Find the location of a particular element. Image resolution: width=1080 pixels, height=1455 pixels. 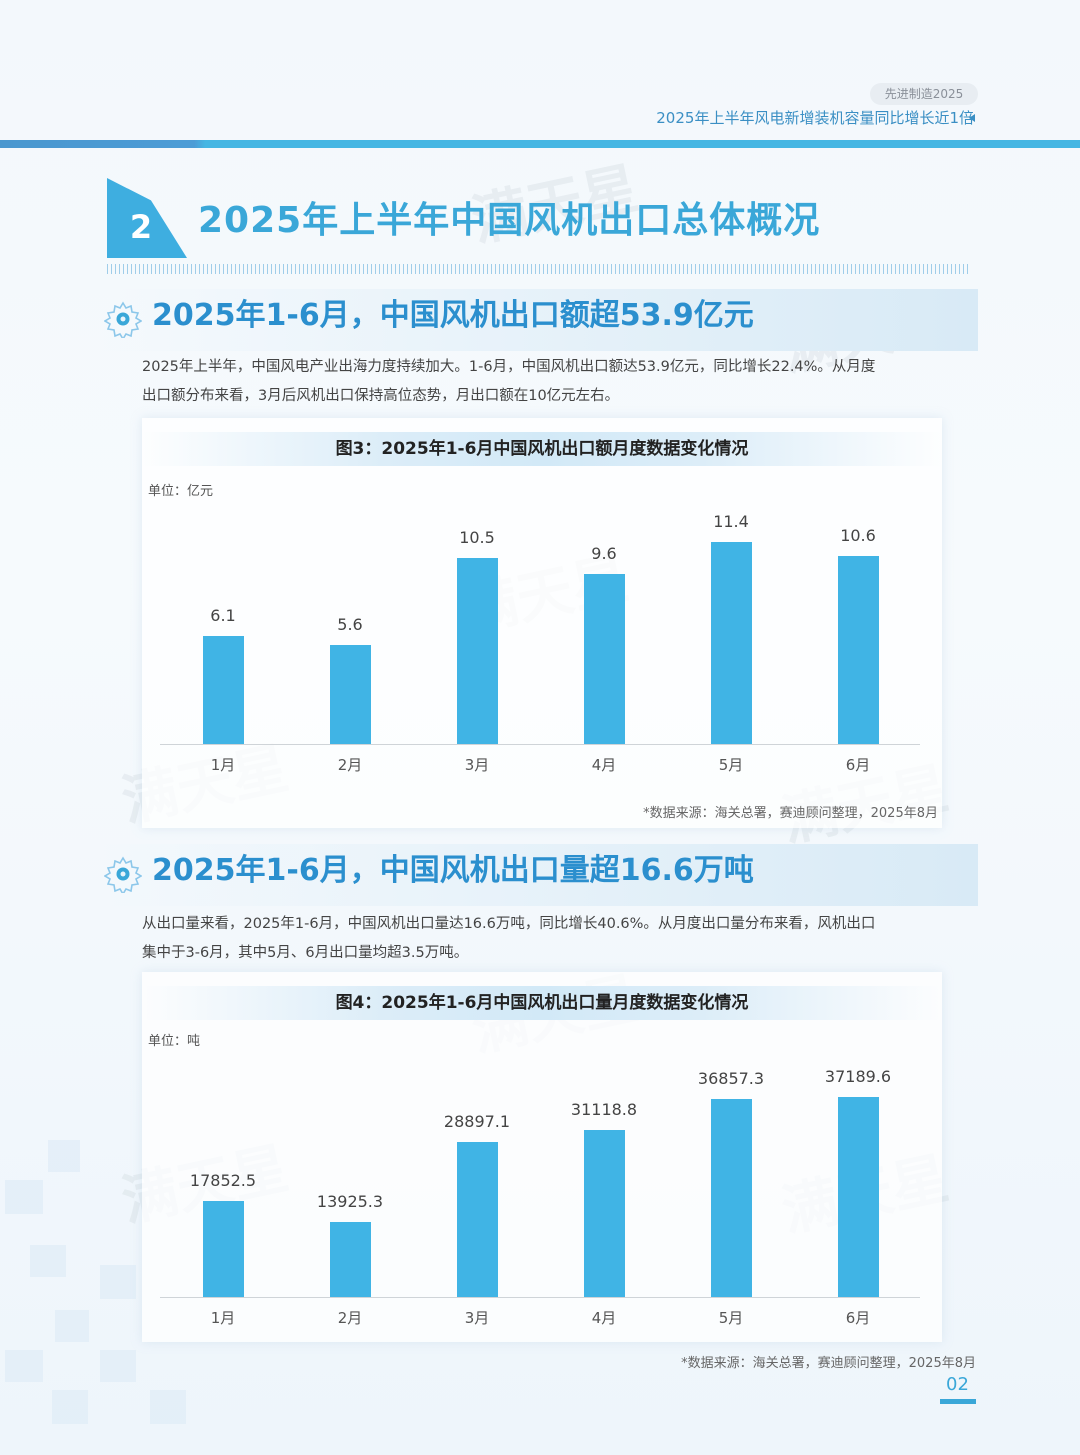

triangle-left-icon is located at coordinates (972, 118).